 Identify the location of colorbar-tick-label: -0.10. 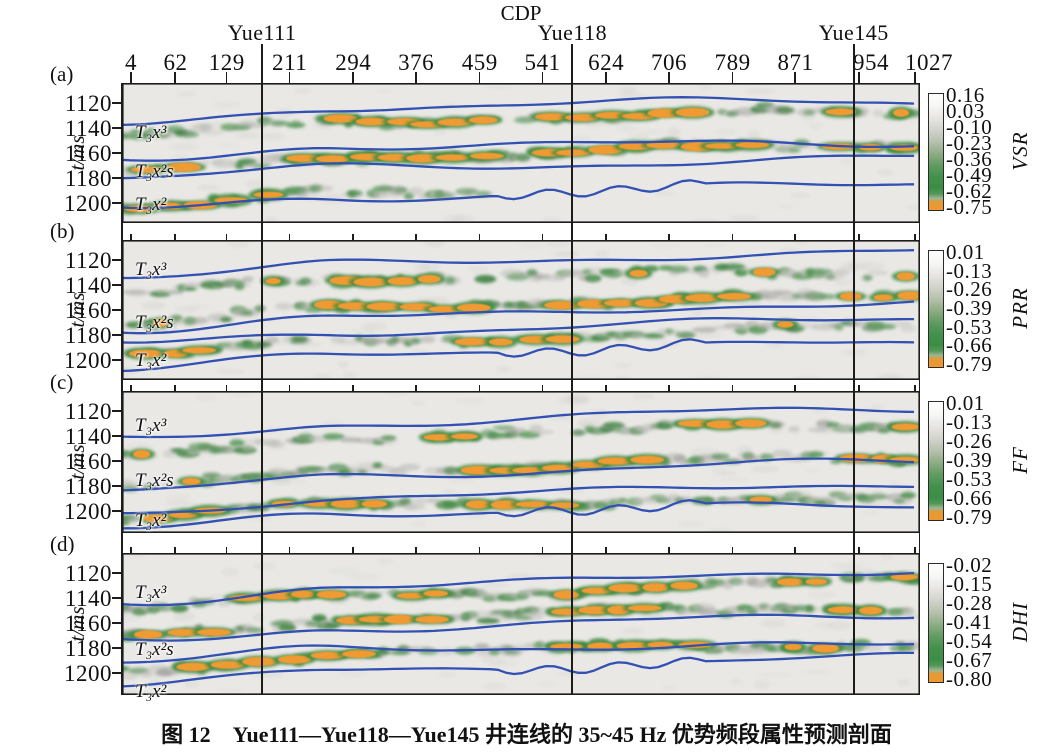
(969, 127).